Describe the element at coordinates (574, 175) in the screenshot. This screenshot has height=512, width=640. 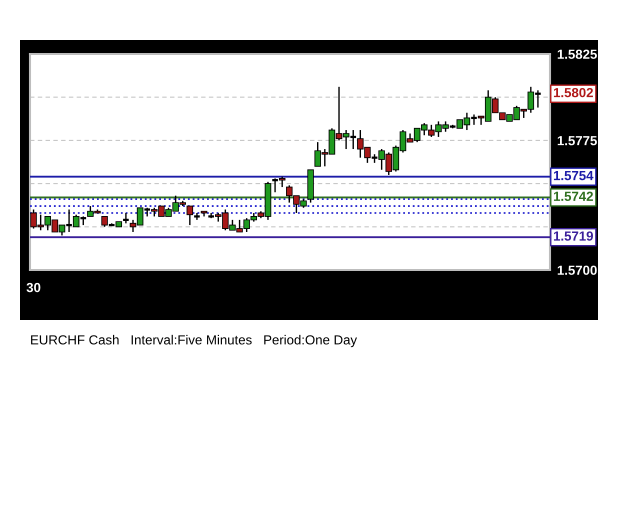
I see `ref-line-label: 1.5754` at that location.